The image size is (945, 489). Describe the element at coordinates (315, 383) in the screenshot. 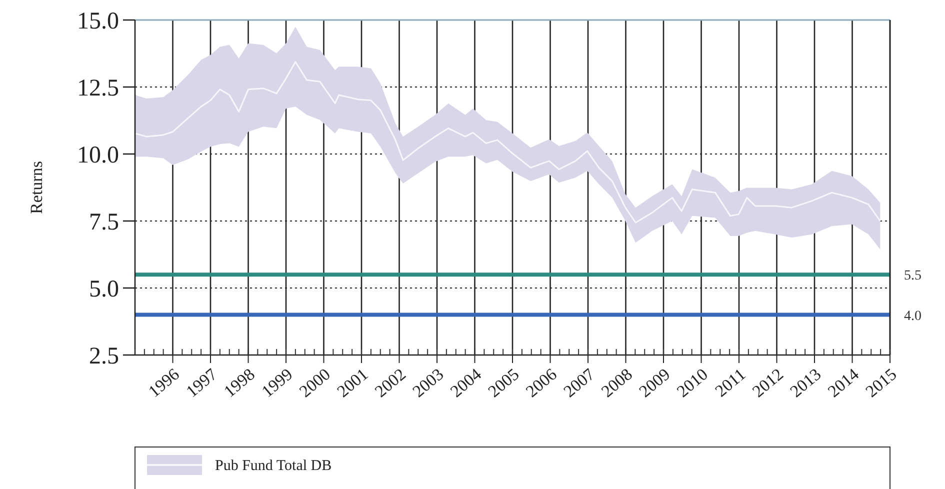

I see `x-tick-label: 2000` at that location.